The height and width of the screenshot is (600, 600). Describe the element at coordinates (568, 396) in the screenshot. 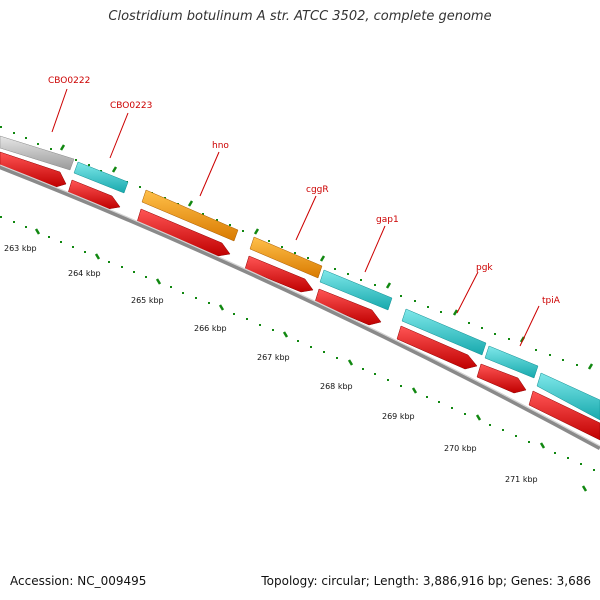

I see `gene-next-bar` at that location.